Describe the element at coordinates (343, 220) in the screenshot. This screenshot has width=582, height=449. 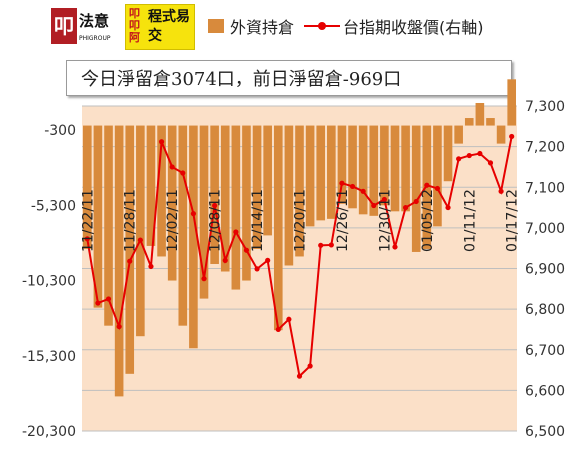
I see `x-axis-tick-label: 12/26/11` at that location.